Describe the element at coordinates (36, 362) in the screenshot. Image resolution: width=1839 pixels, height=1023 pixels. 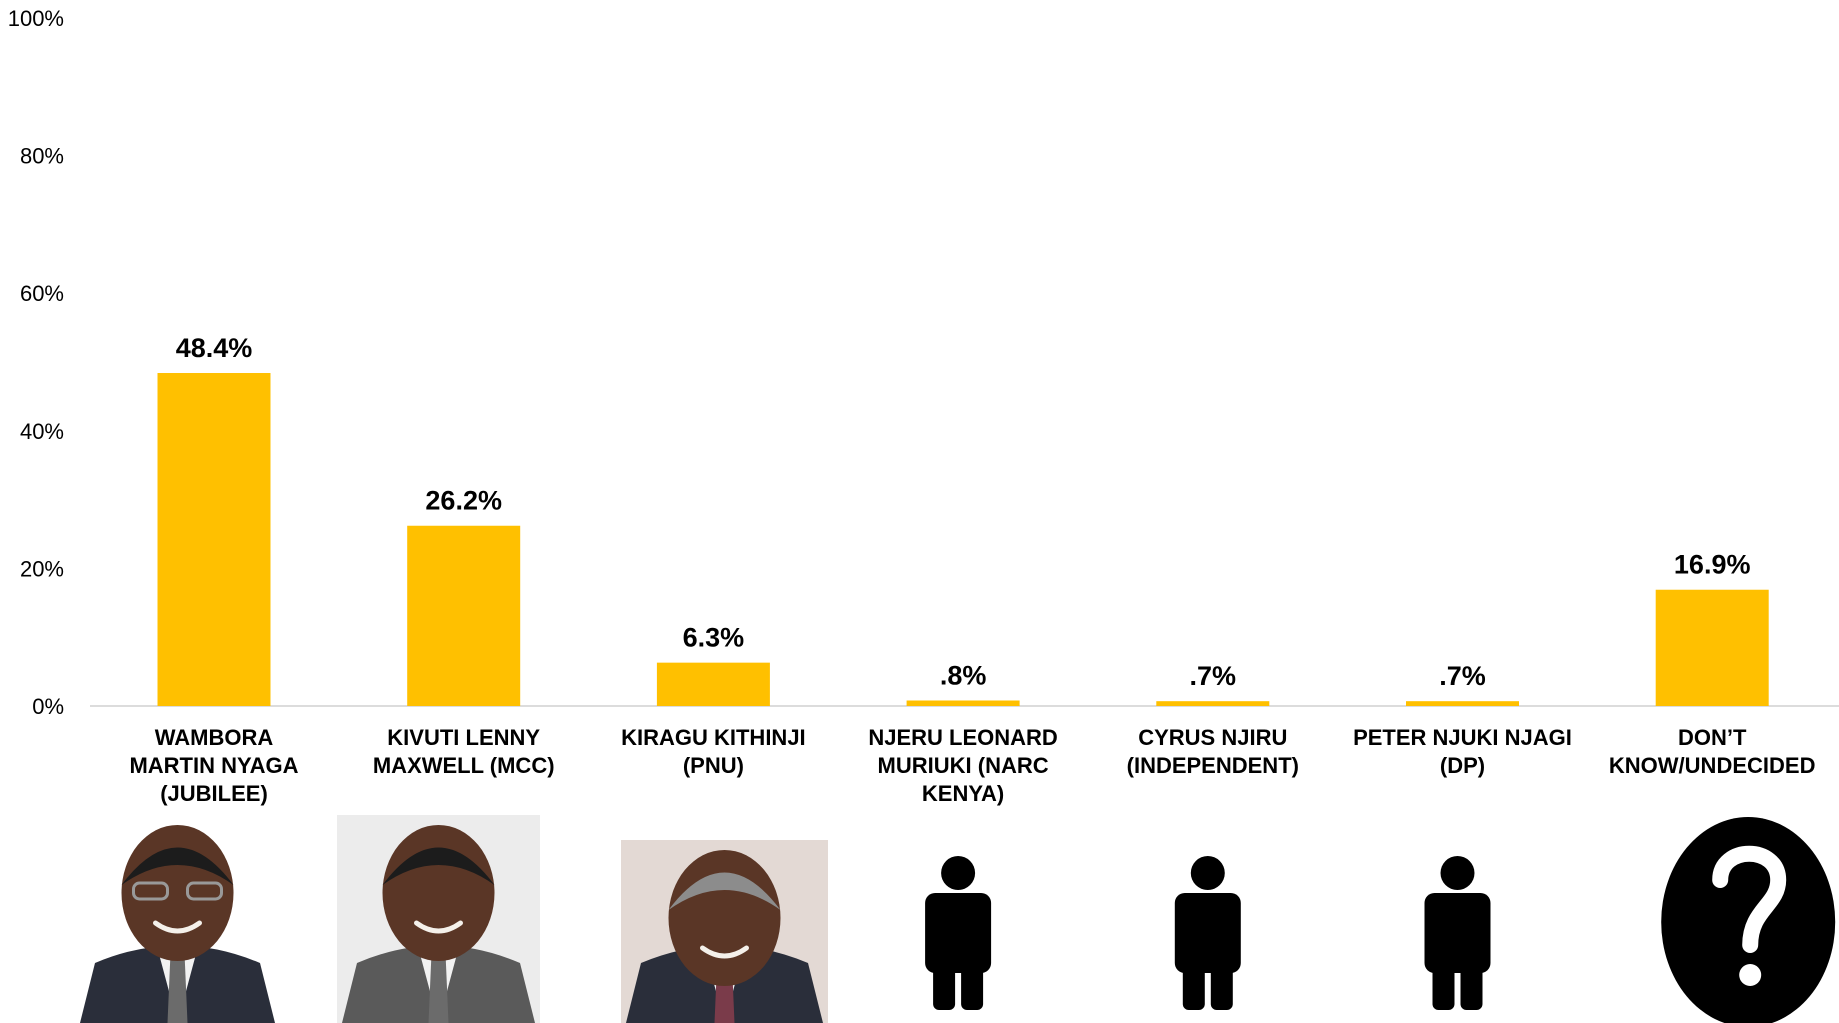
I see `y-axis-ticks: 0% 20% 40% 60% 80% 100%` at that location.